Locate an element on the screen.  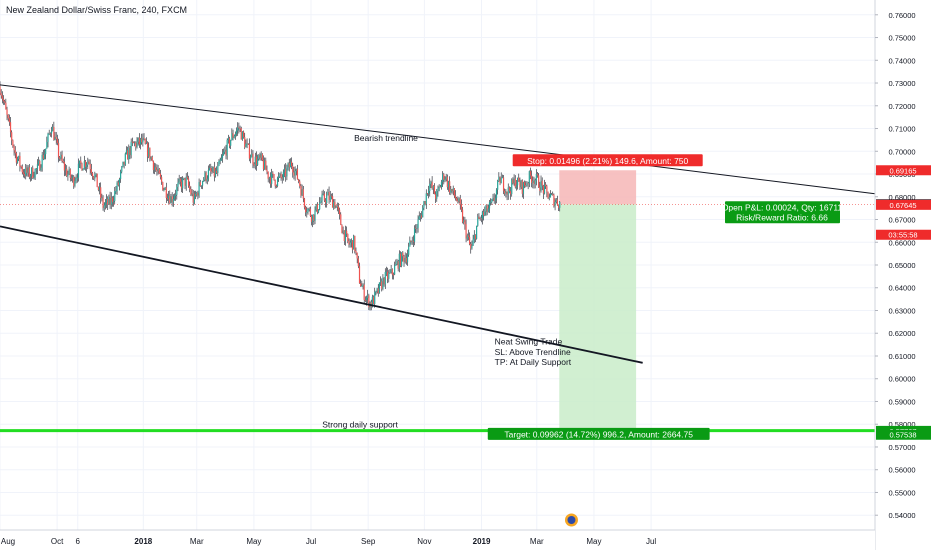
price-tick-label: 0.58000 is located at coordinates (901, 424).